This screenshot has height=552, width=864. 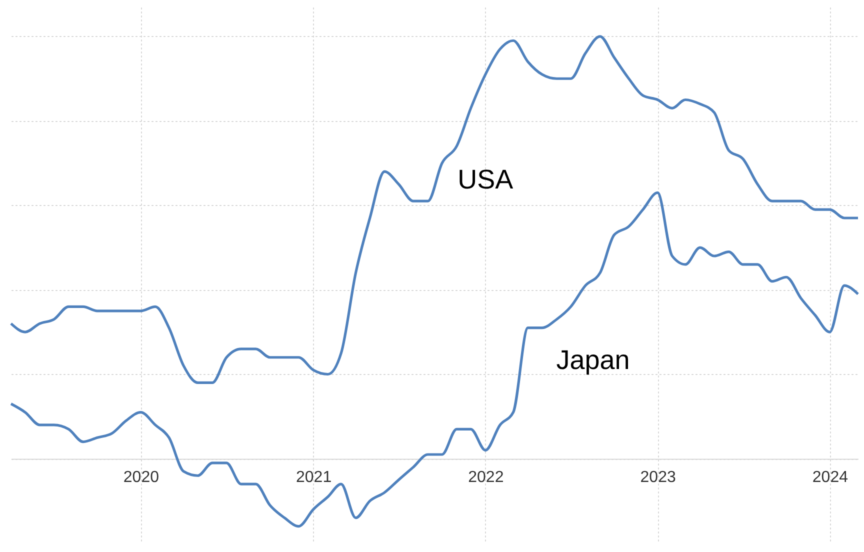 What do you see at coordinates (486, 477) in the screenshot?
I see `x-tick-label: 2022` at bounding box center [486, 477].